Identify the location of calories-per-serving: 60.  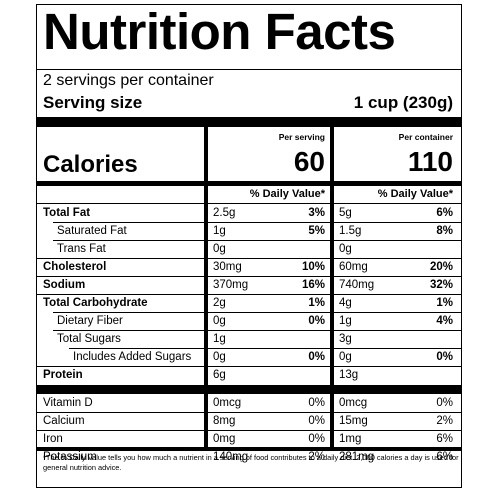
(309, 161).